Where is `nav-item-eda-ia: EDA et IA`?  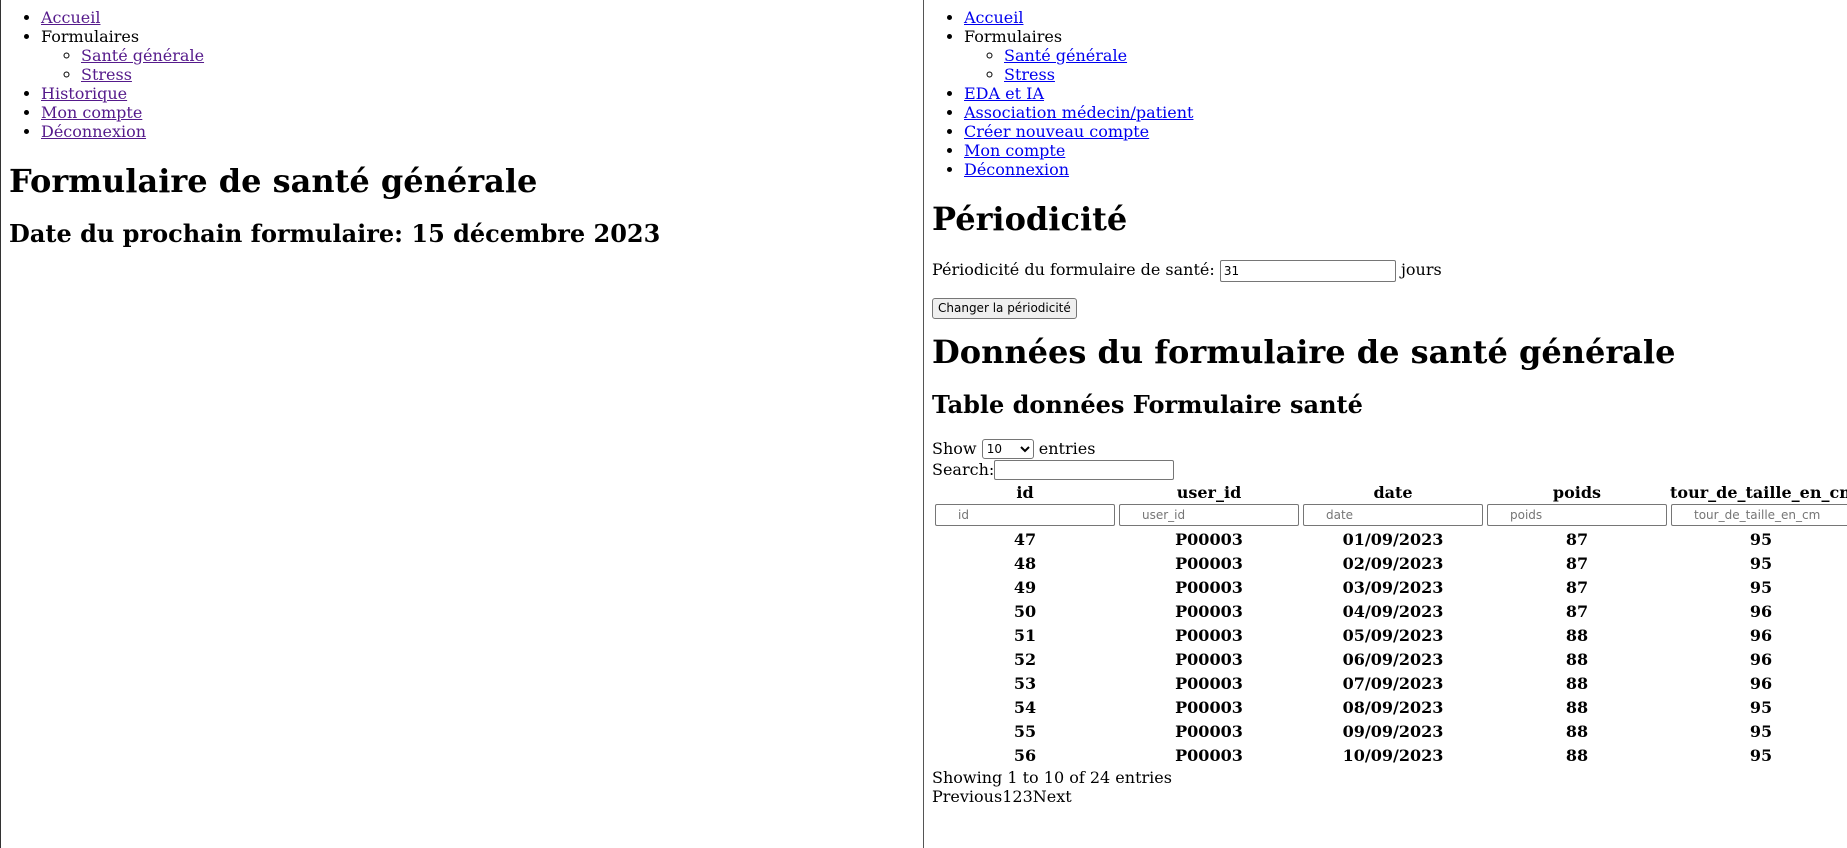 nav-item-eda-ia: EDA et IA is located at coordinates (1405, 93).